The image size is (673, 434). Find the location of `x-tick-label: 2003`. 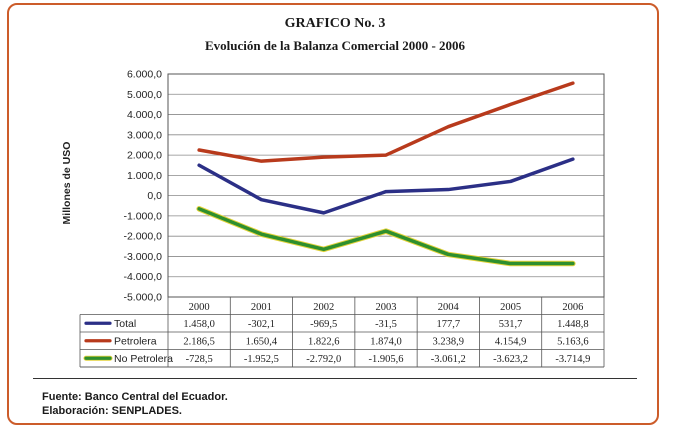

x-tick-label: 2003 is located at coordinates (386, 307).